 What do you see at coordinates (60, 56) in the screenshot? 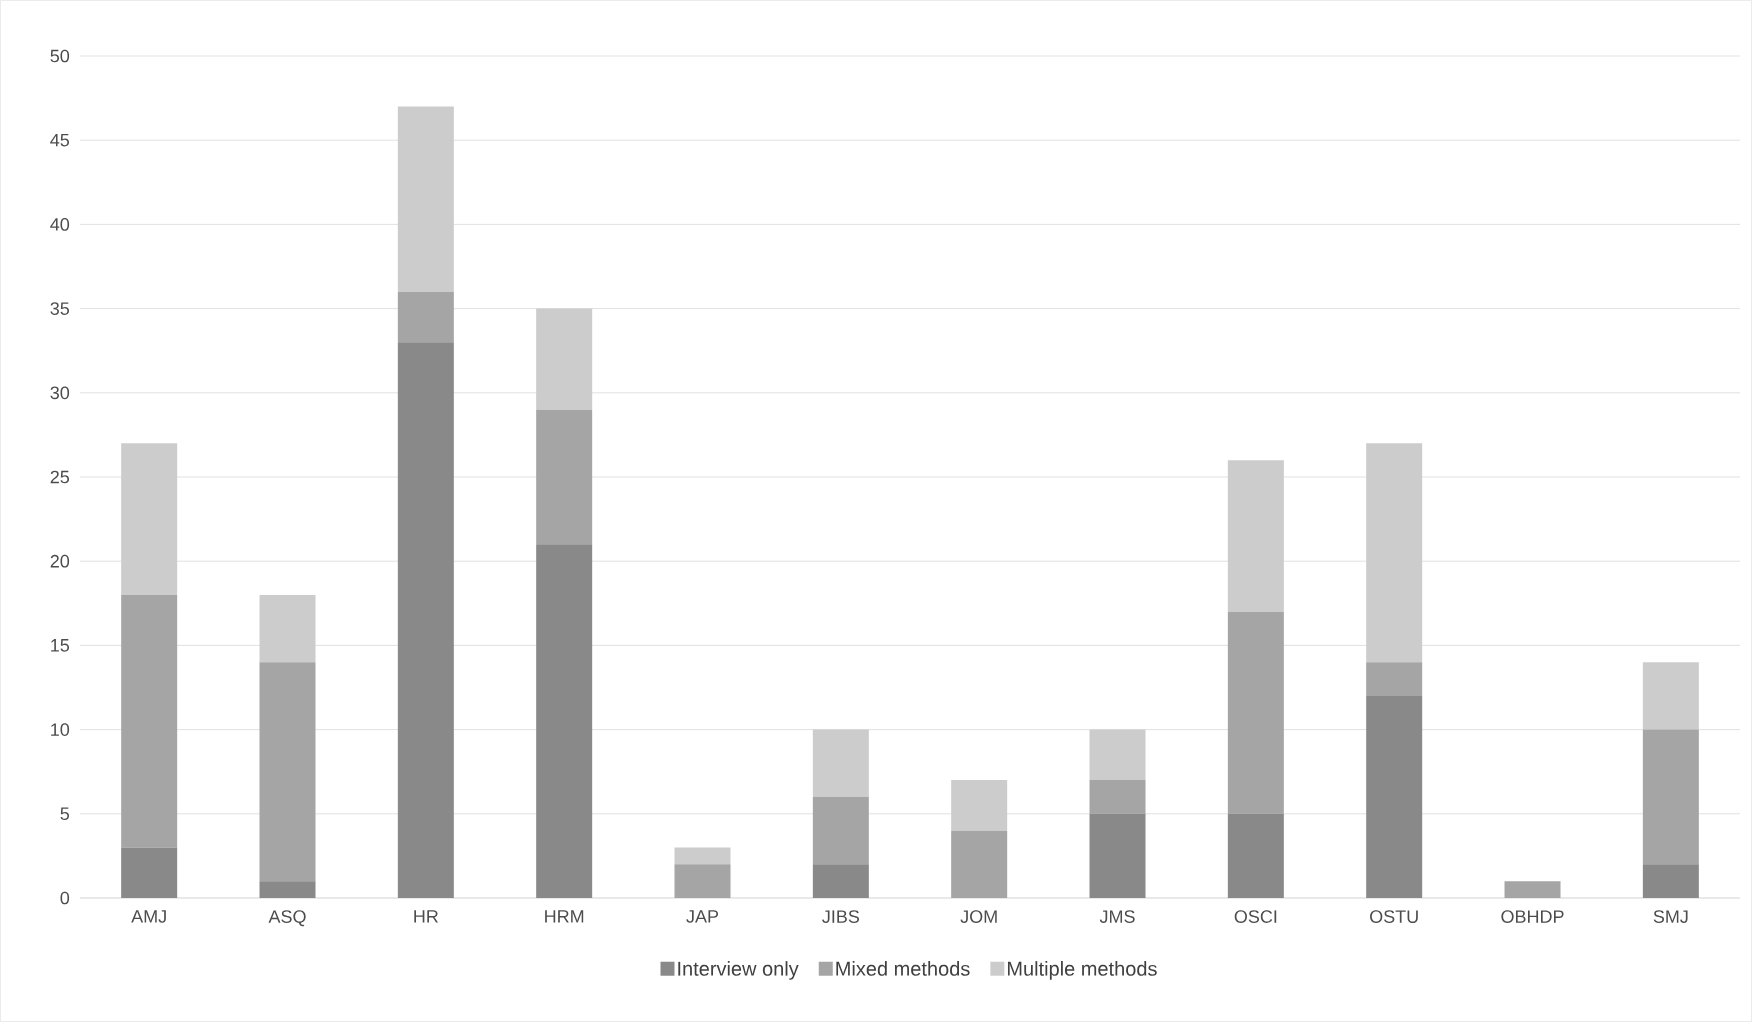
I see `y-tick-label: 50` at bounding box center [60, 56].